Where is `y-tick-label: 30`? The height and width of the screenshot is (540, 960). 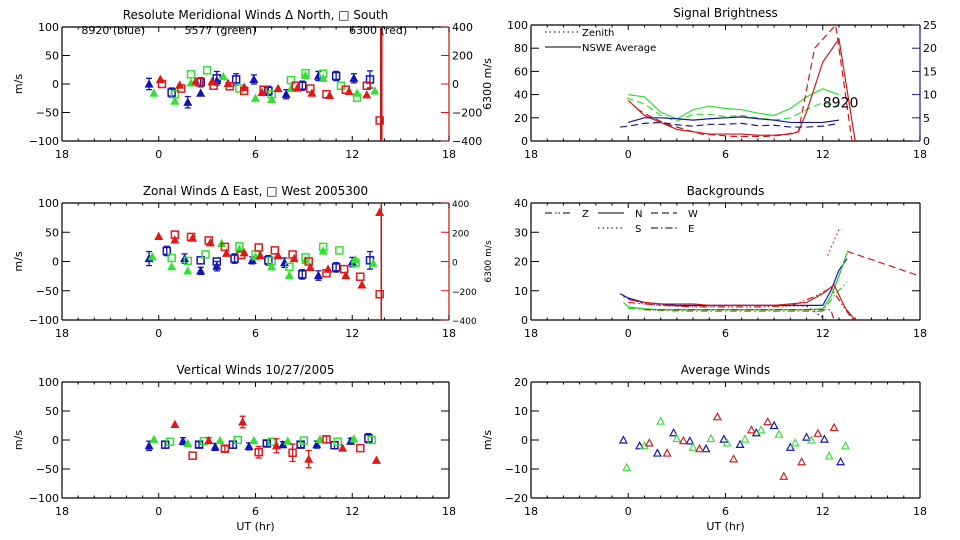 y-tick-label: 30 is located at coordinates (521, 232).